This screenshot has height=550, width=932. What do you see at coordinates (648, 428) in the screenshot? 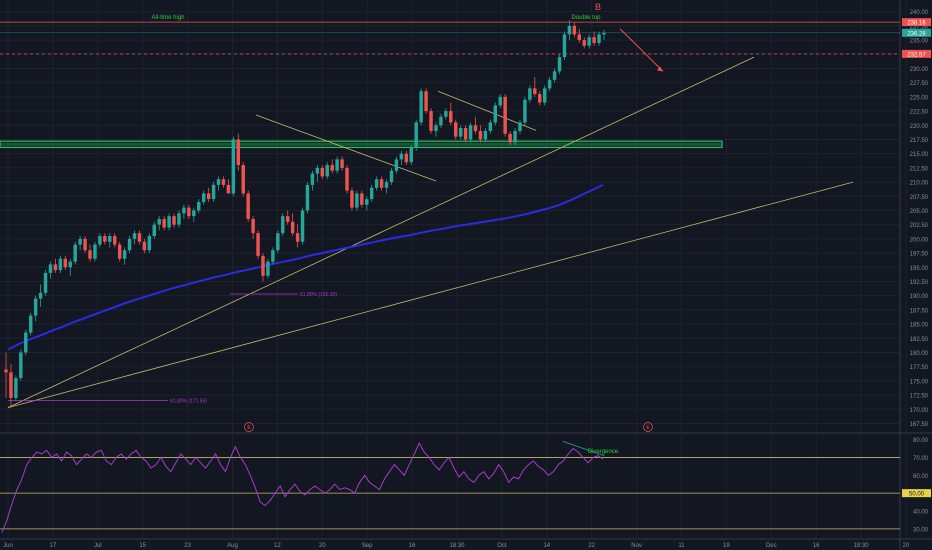
I see `event-marker-label: E` at bounding box center [648, 428].